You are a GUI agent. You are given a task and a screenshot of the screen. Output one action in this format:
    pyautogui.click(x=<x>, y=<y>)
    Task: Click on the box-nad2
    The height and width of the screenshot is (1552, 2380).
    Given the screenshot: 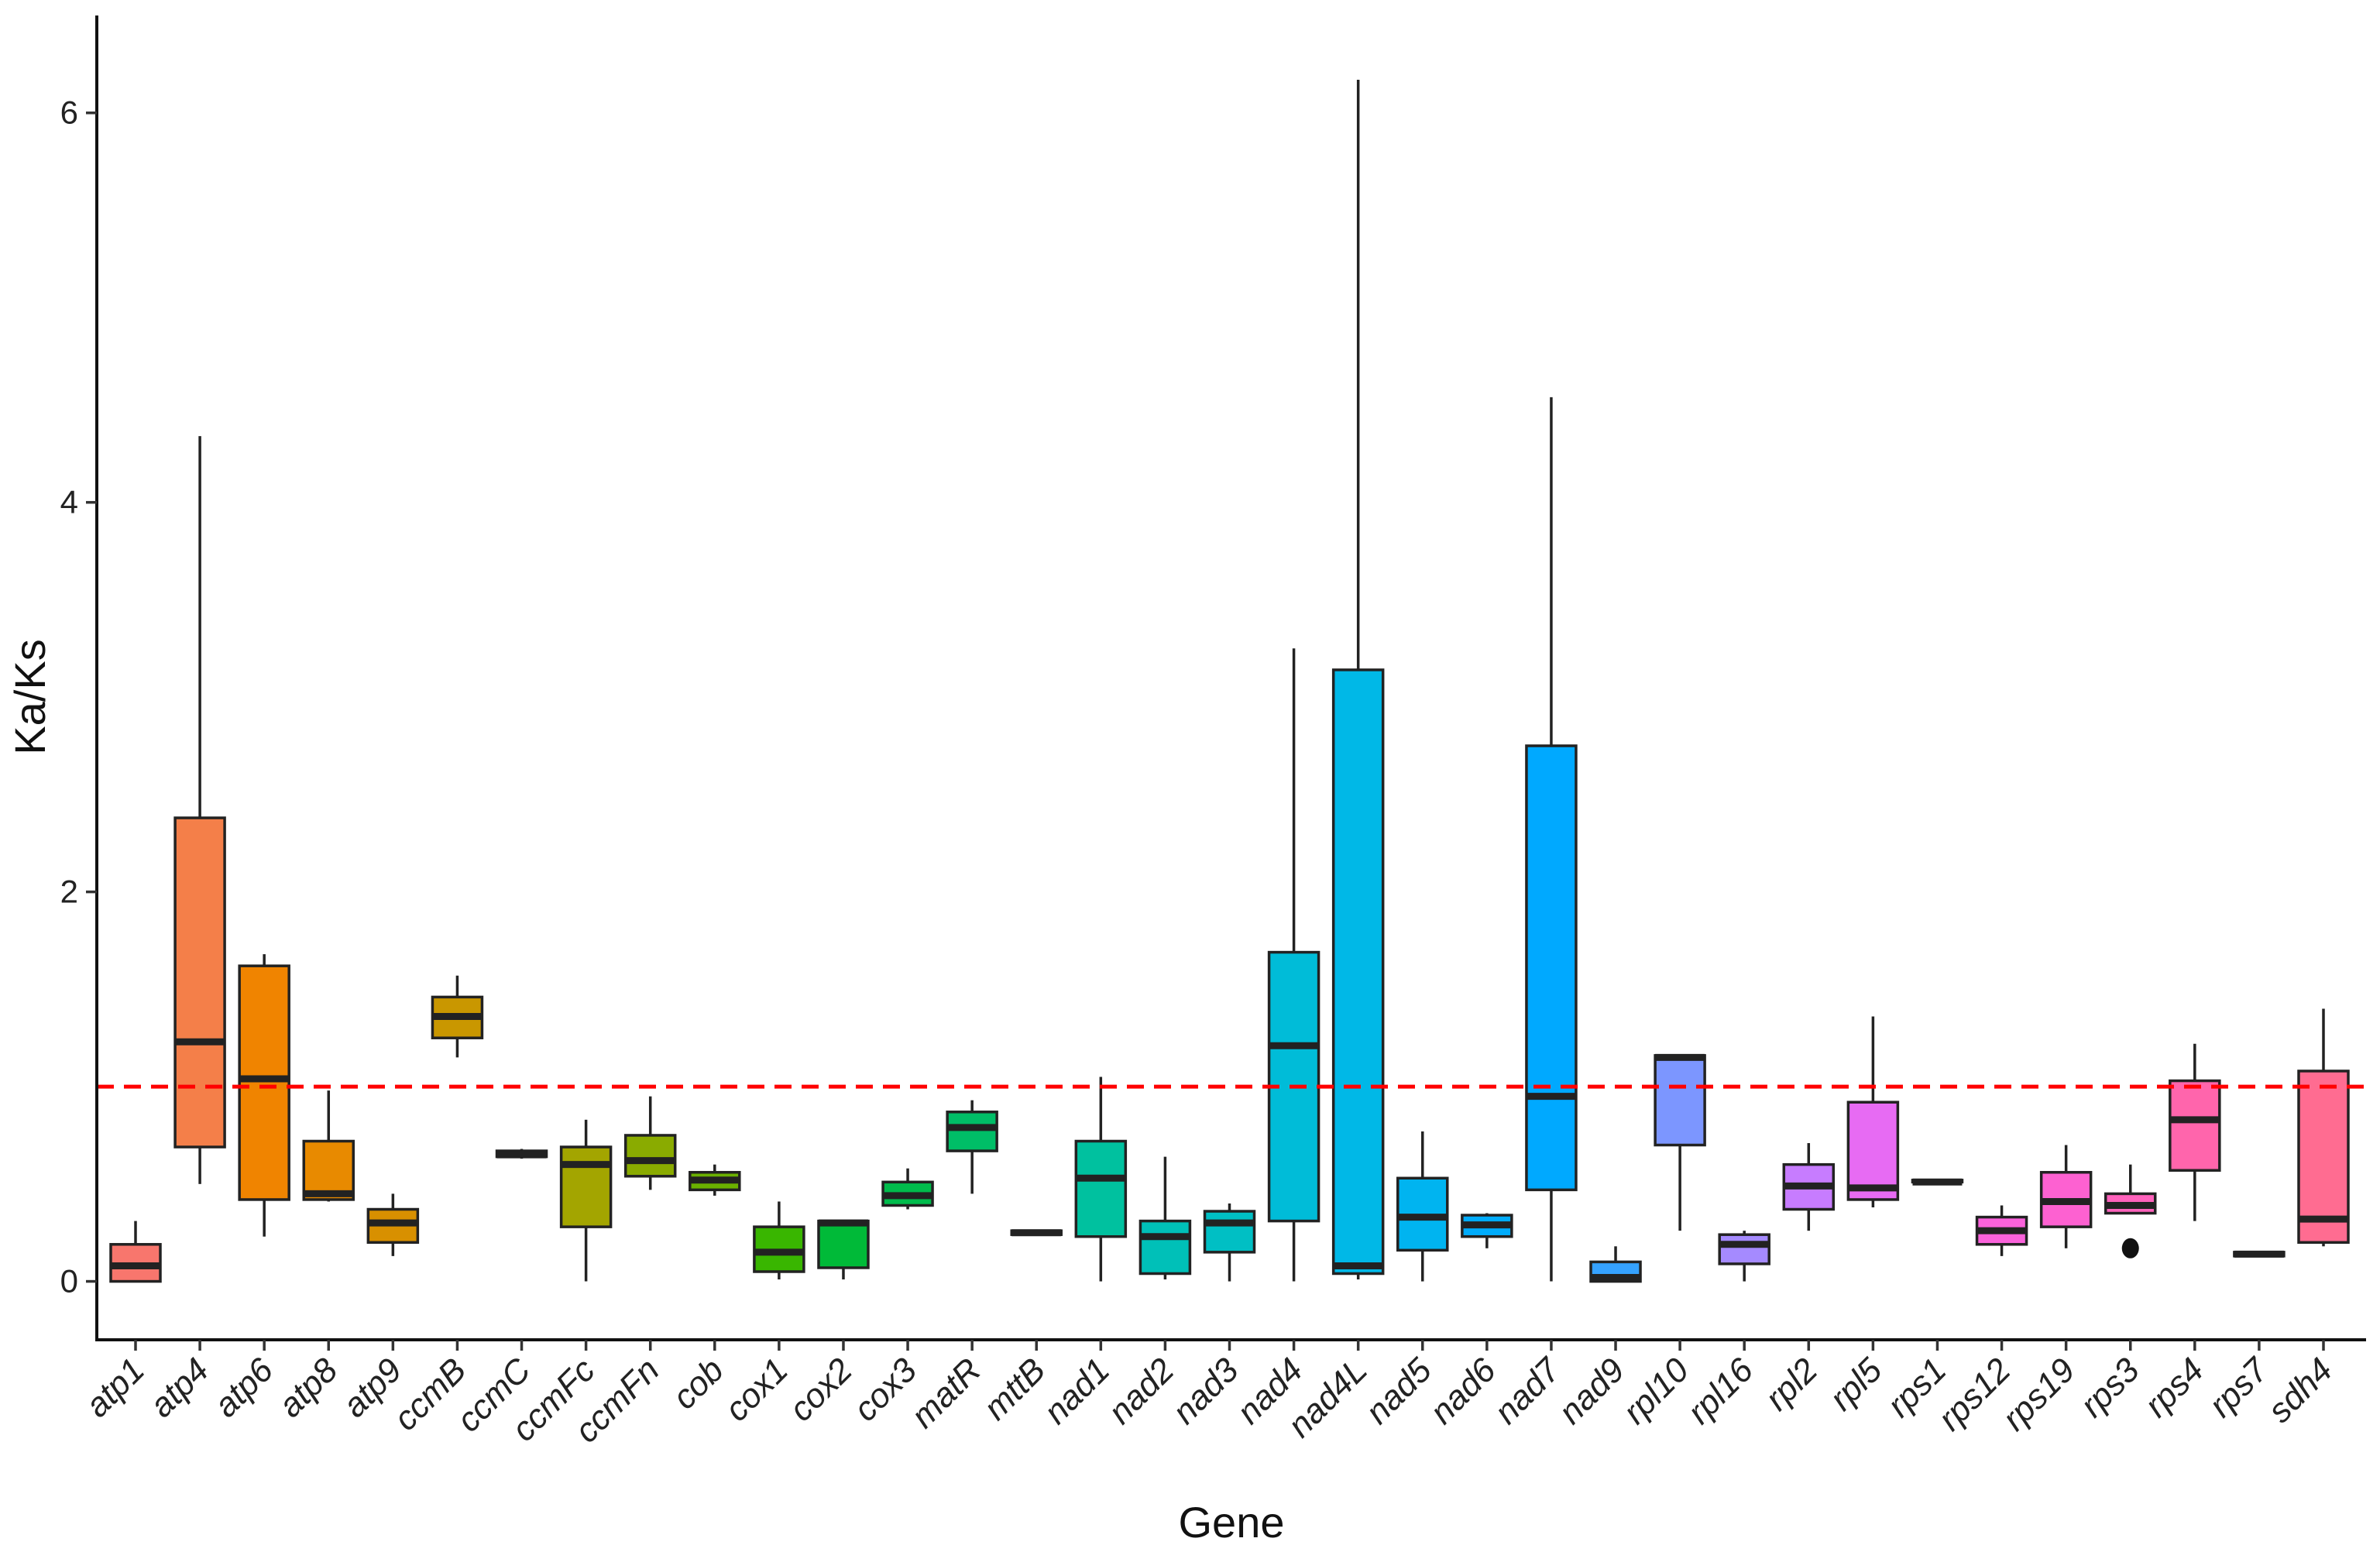 What is the action you would take?
    pyautogui.click(x=1165, y=1218)
    